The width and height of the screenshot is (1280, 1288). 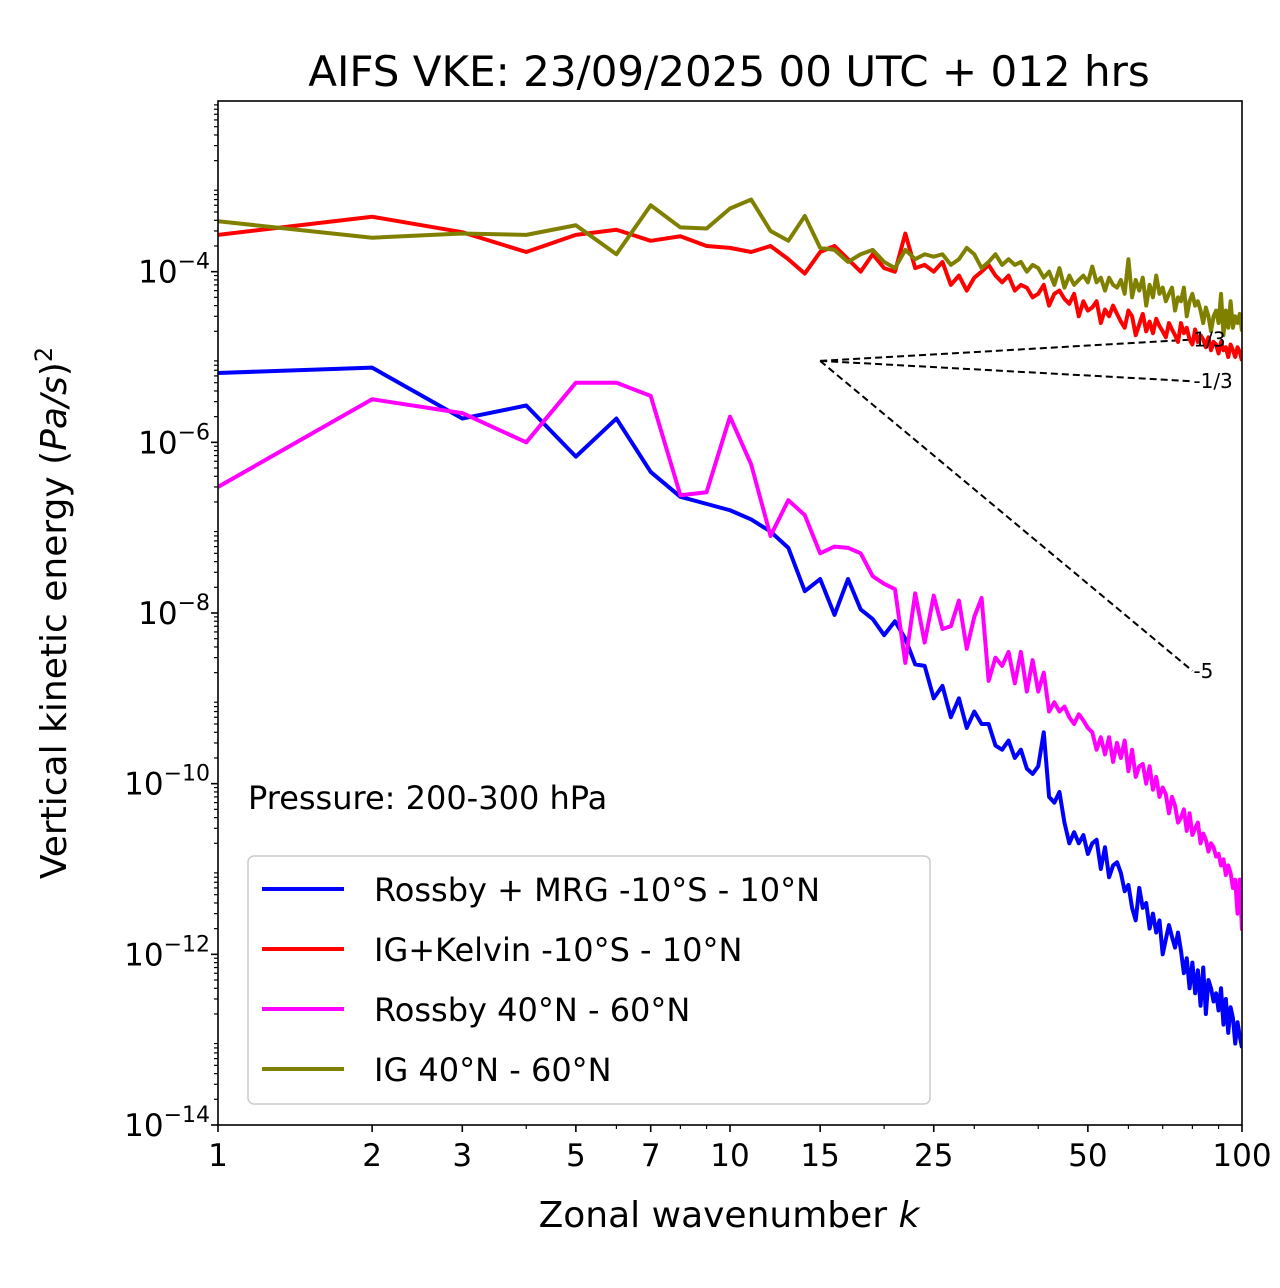 I want to click on y-tick-label-0: 10⁻⁴, so click(x=174, y=270).